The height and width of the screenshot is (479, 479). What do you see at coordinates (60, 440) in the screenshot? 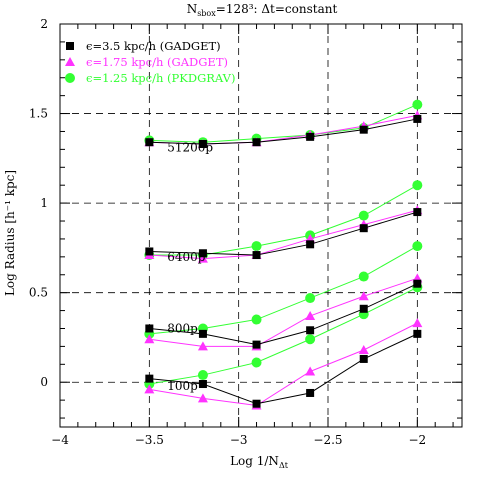
I see `x-tick-label: −4` at bounding box center [60, 440].